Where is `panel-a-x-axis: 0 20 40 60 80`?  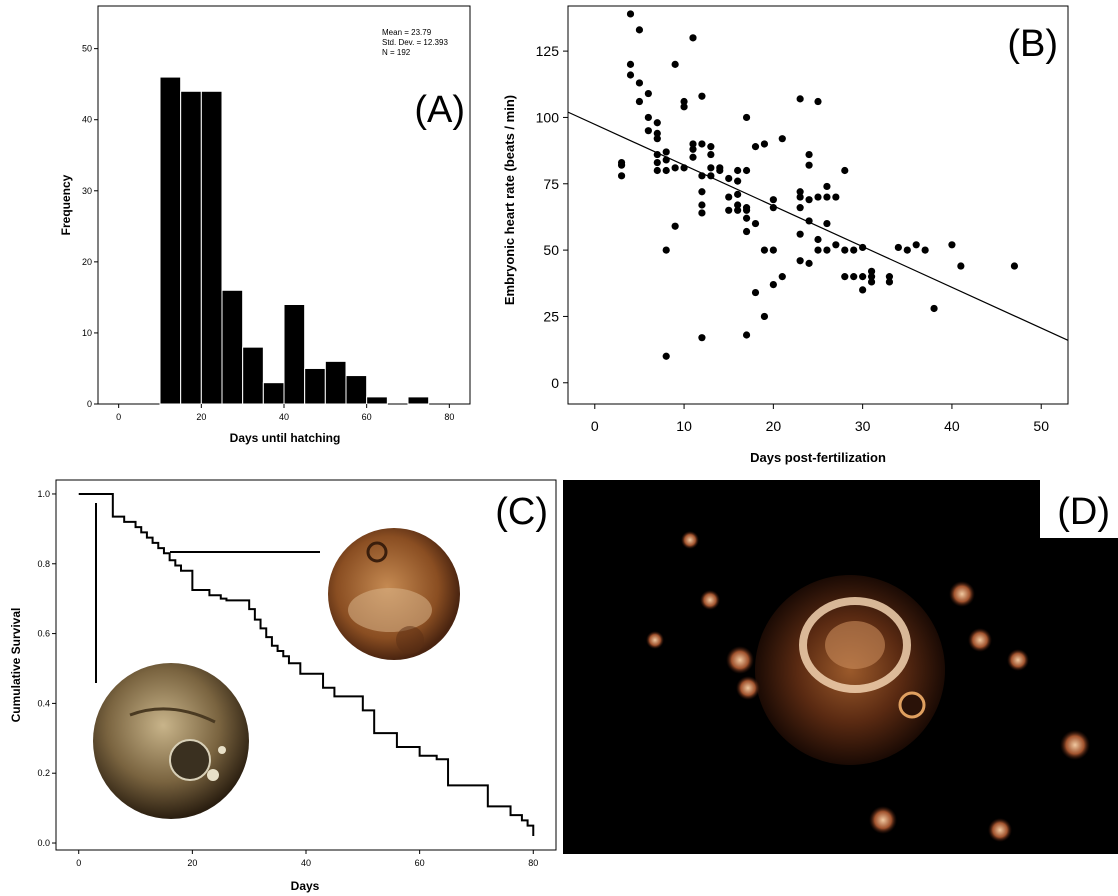
panel-a-x-axis: 0 20 40 60 80 is located at coordinates (285, 413).